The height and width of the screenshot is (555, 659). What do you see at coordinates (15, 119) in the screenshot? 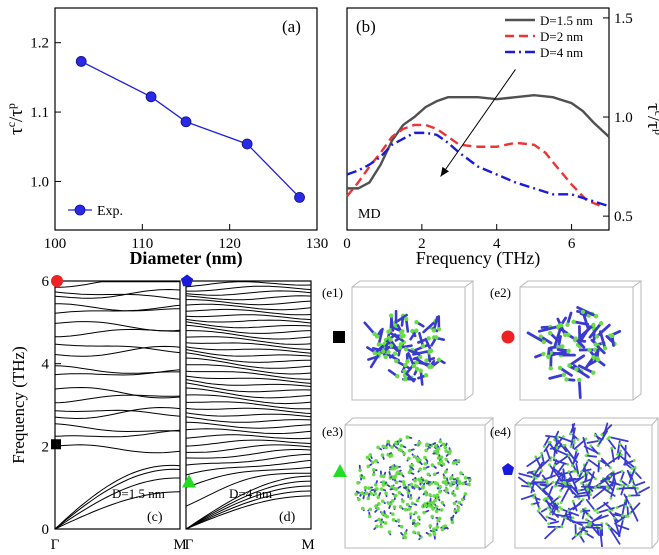
I see `panel-a-ylabel: τc/τp` at bounding box center [15, 119].